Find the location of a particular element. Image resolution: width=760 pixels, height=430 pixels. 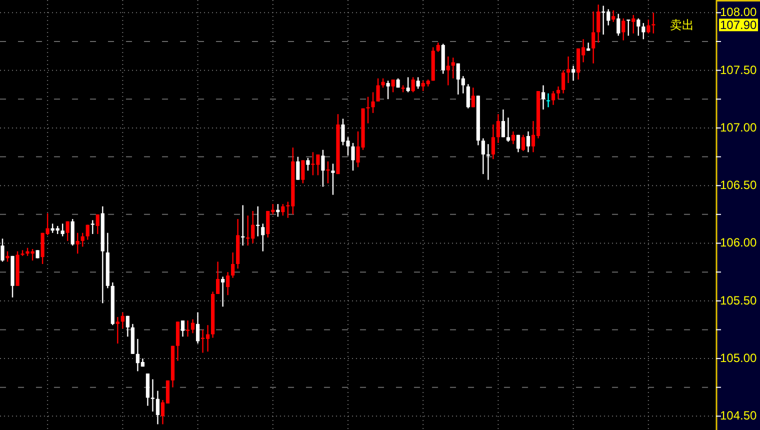

y-tick-label: 108.00 is located at coordinates (739, 12).